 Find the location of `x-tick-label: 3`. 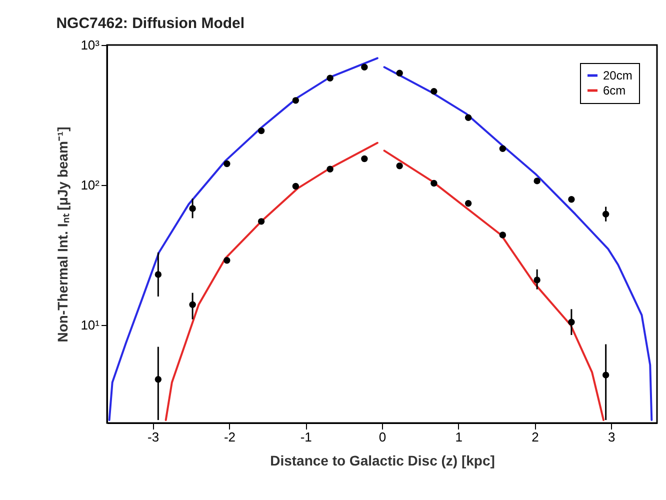

x-tick-label: 3 is located at coordinates (612, 437).